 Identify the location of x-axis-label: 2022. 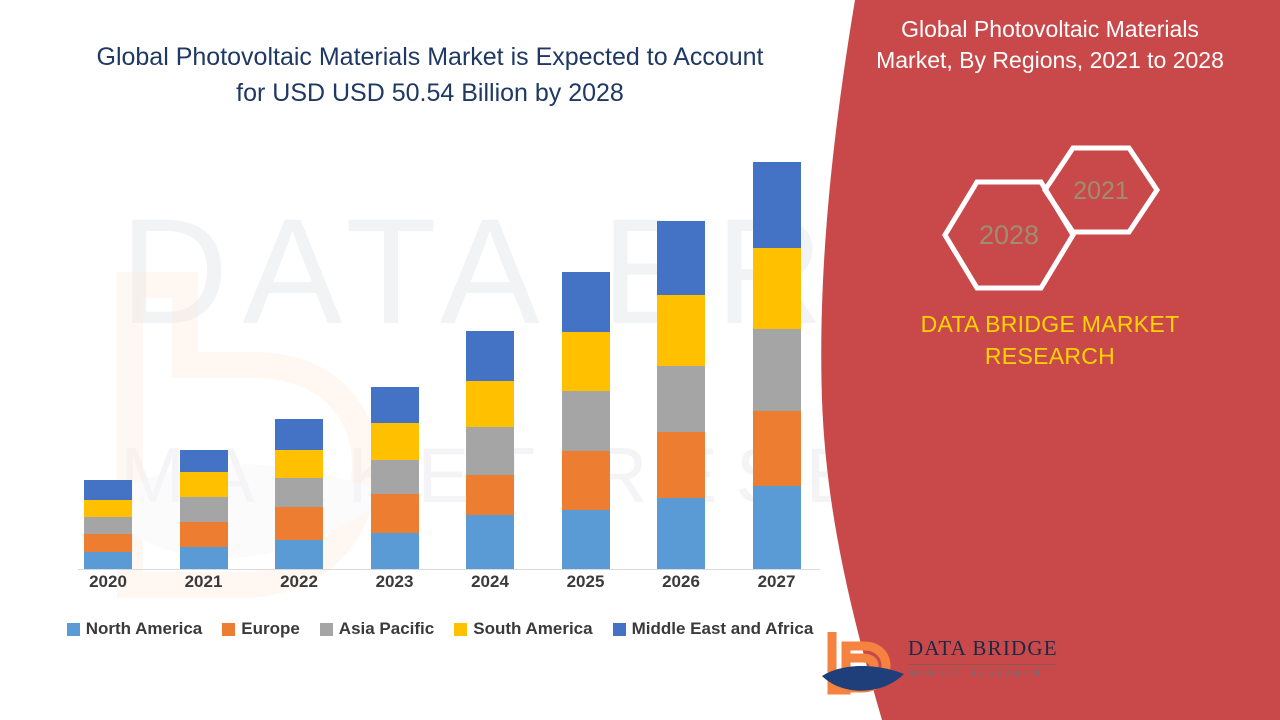
(299, 581).